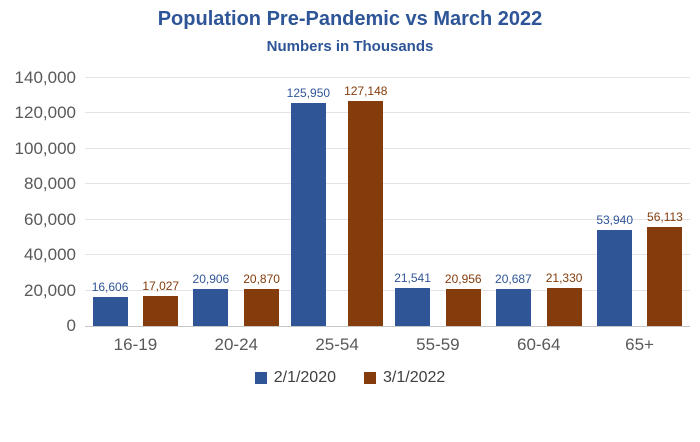  What do you see at coordinates (412, 277) in the screenshot?
I see `bar-value-label: 21,541` at bounding box center [412, 277].